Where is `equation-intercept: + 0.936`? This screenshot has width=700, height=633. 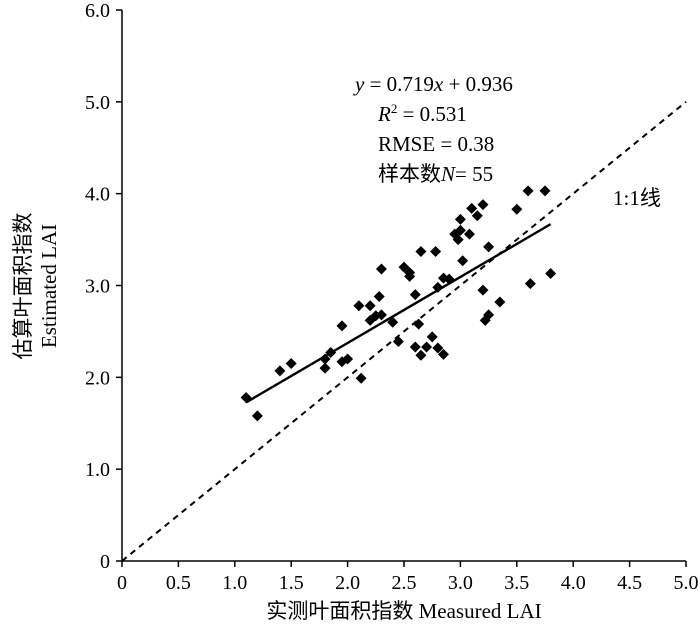 equation-intercept: + 0.936 is located at coordinates (478, 84).